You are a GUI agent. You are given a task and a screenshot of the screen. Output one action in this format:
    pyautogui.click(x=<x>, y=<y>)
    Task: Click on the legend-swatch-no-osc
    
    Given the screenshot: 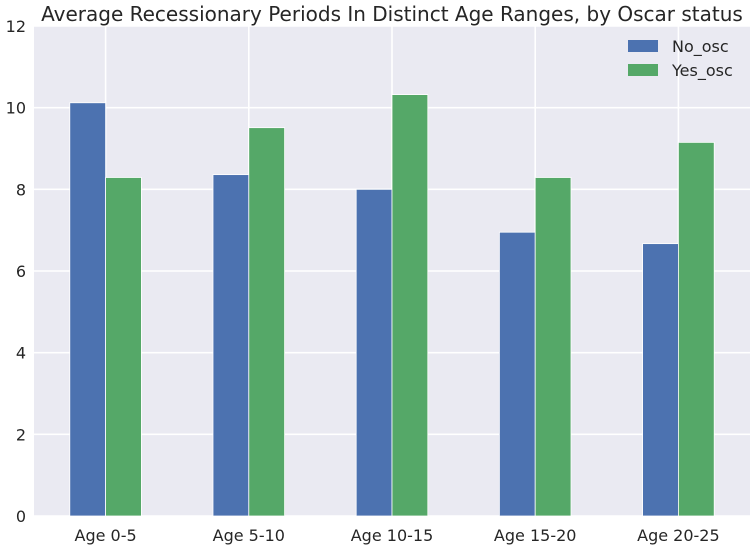 What is the action you would take?
    pyautogui.click(x=643, y=46)
    